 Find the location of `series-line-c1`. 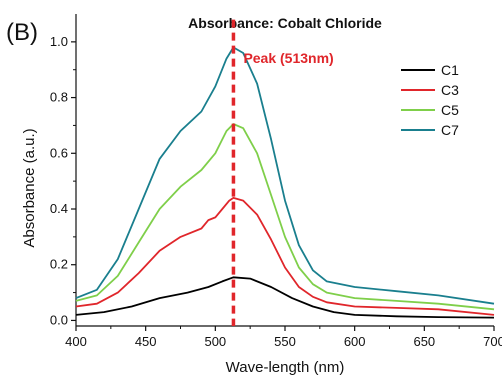

series-line-c1 is located at coordinates (285, 297).